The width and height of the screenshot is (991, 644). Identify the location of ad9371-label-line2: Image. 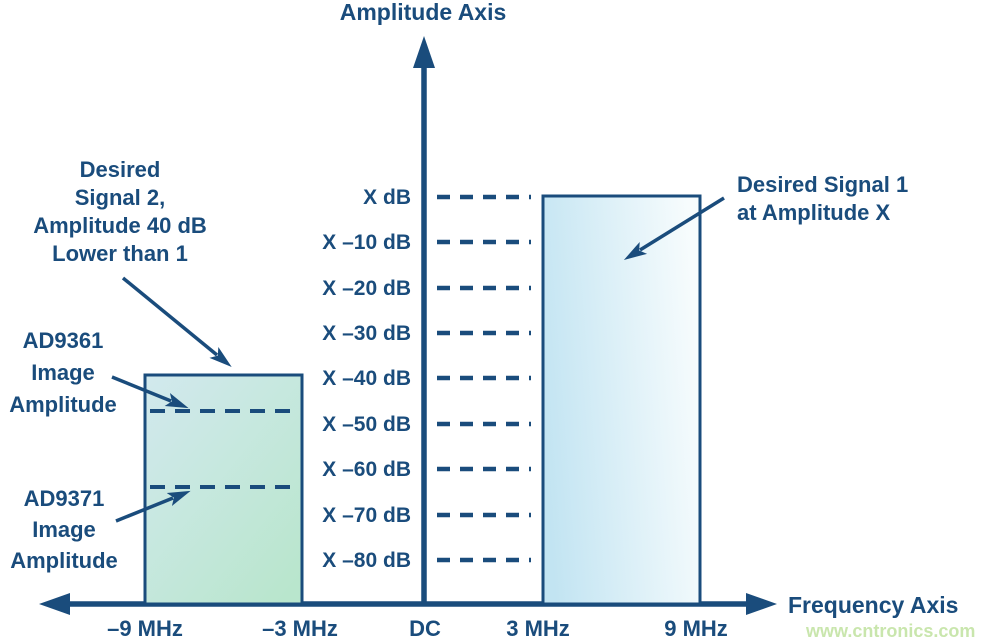
(64, 529).